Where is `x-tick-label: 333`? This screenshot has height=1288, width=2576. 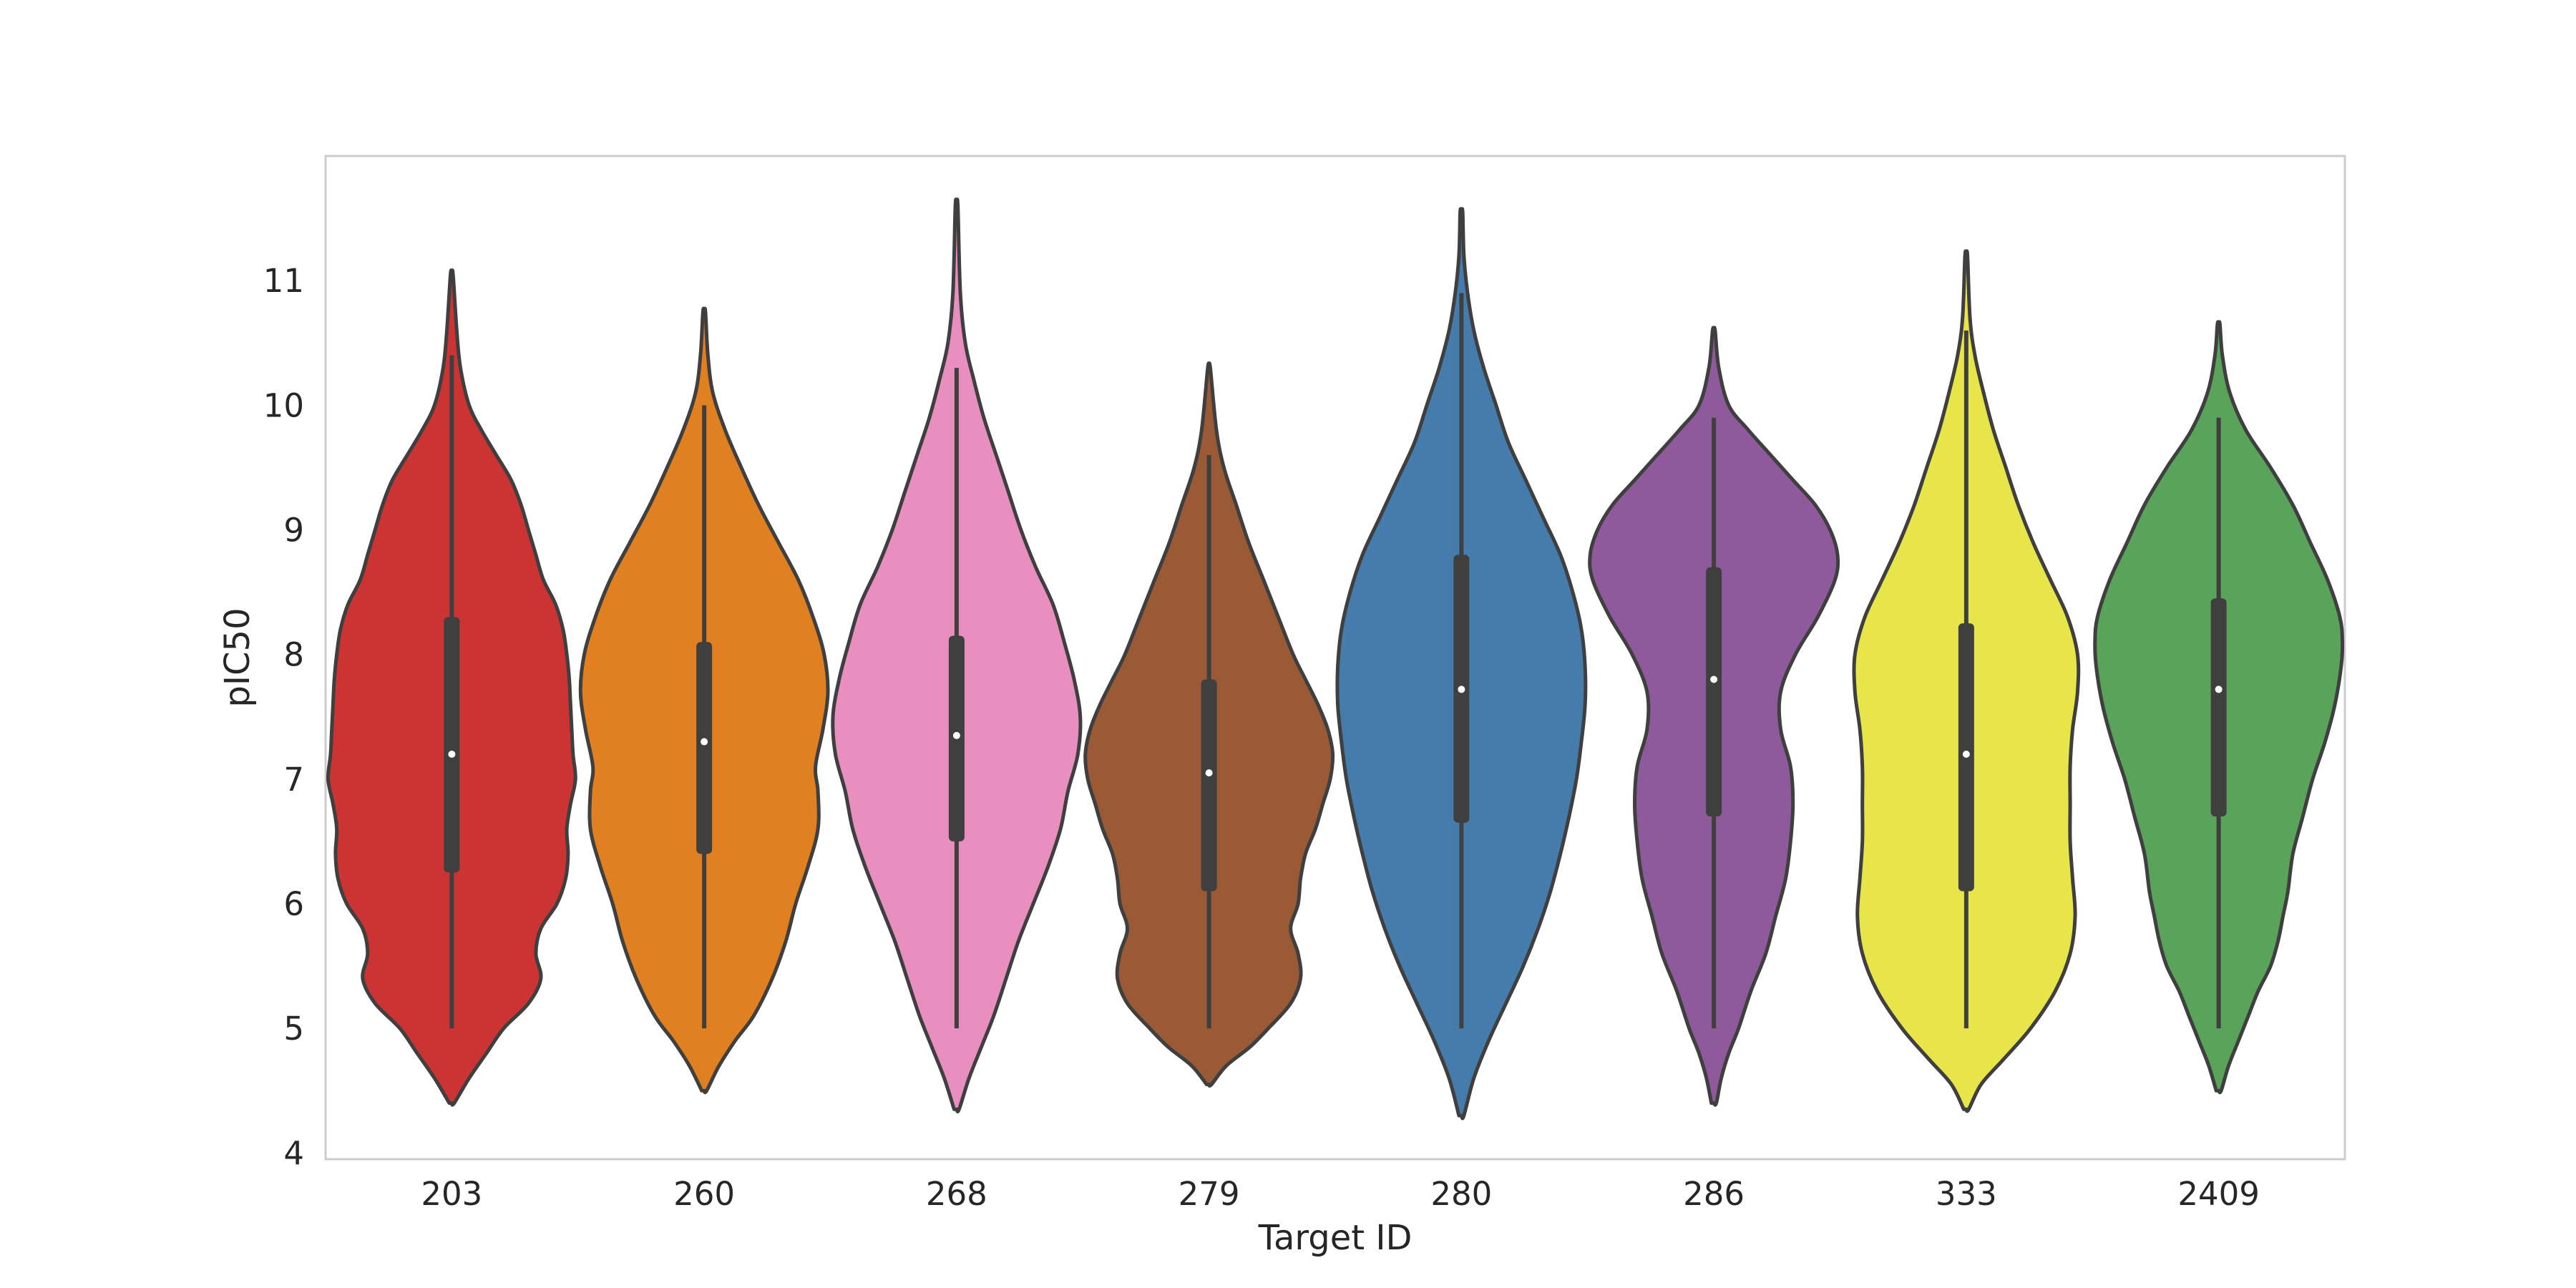
x-tick-label: 333 is located at coordinates (1966, 1194).